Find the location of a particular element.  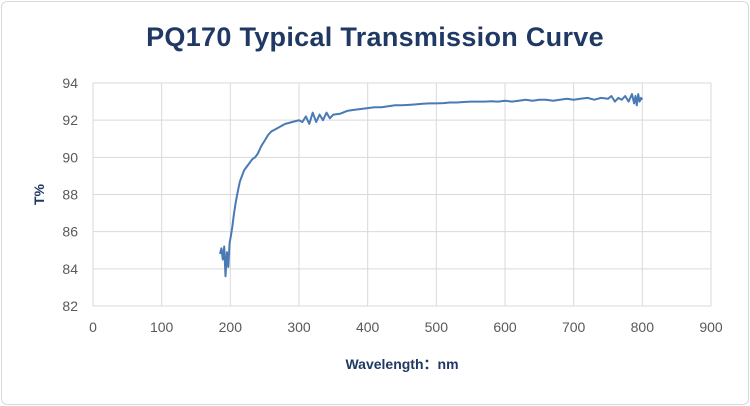

y-tick-label: 84 is located at coordinates (70, 269).